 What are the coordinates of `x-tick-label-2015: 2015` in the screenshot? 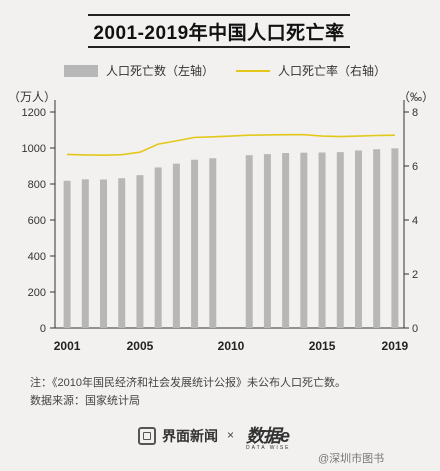 It's located at (322, 346).